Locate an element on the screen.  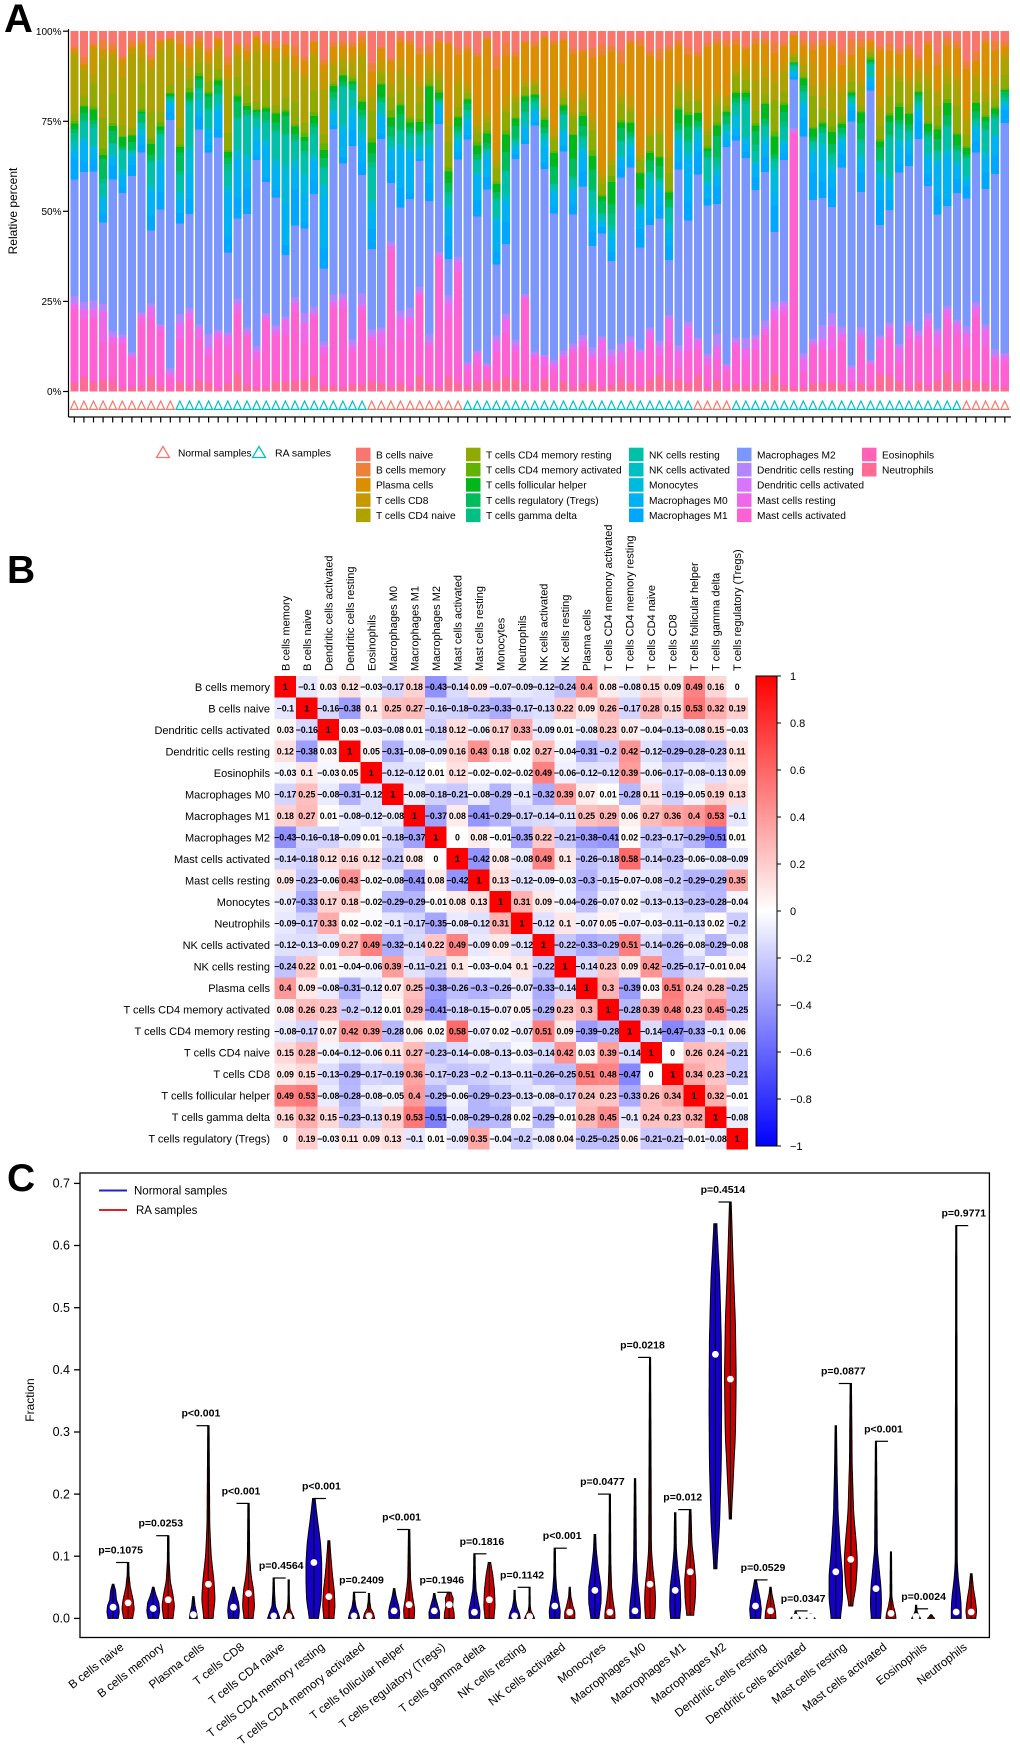
svg-text: 0.22 is located at coordinates (543, 838).